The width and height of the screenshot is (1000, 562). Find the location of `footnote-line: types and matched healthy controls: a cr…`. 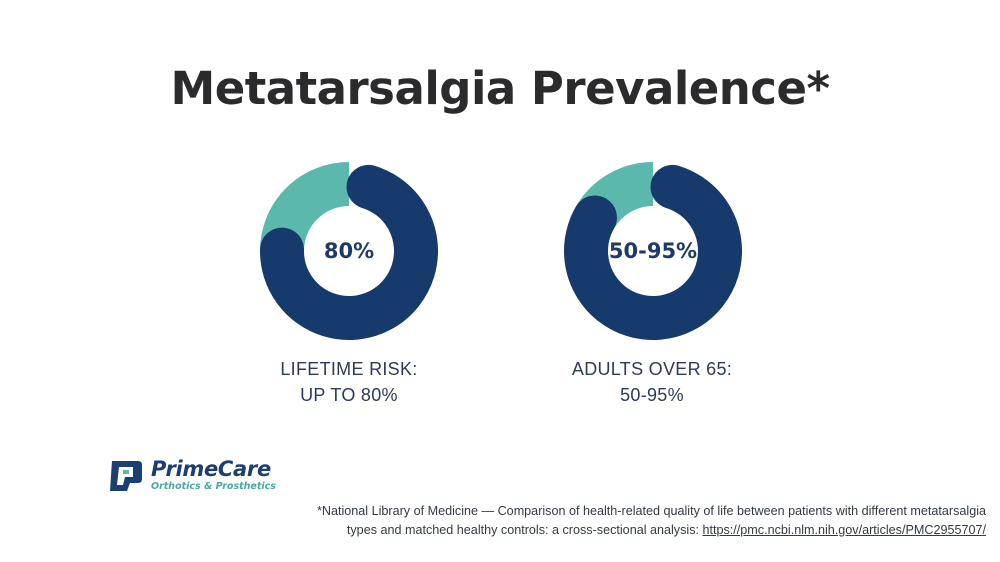

footnote-line: types and matched healthy controls: a cr… is located at coordinates (606, 530).